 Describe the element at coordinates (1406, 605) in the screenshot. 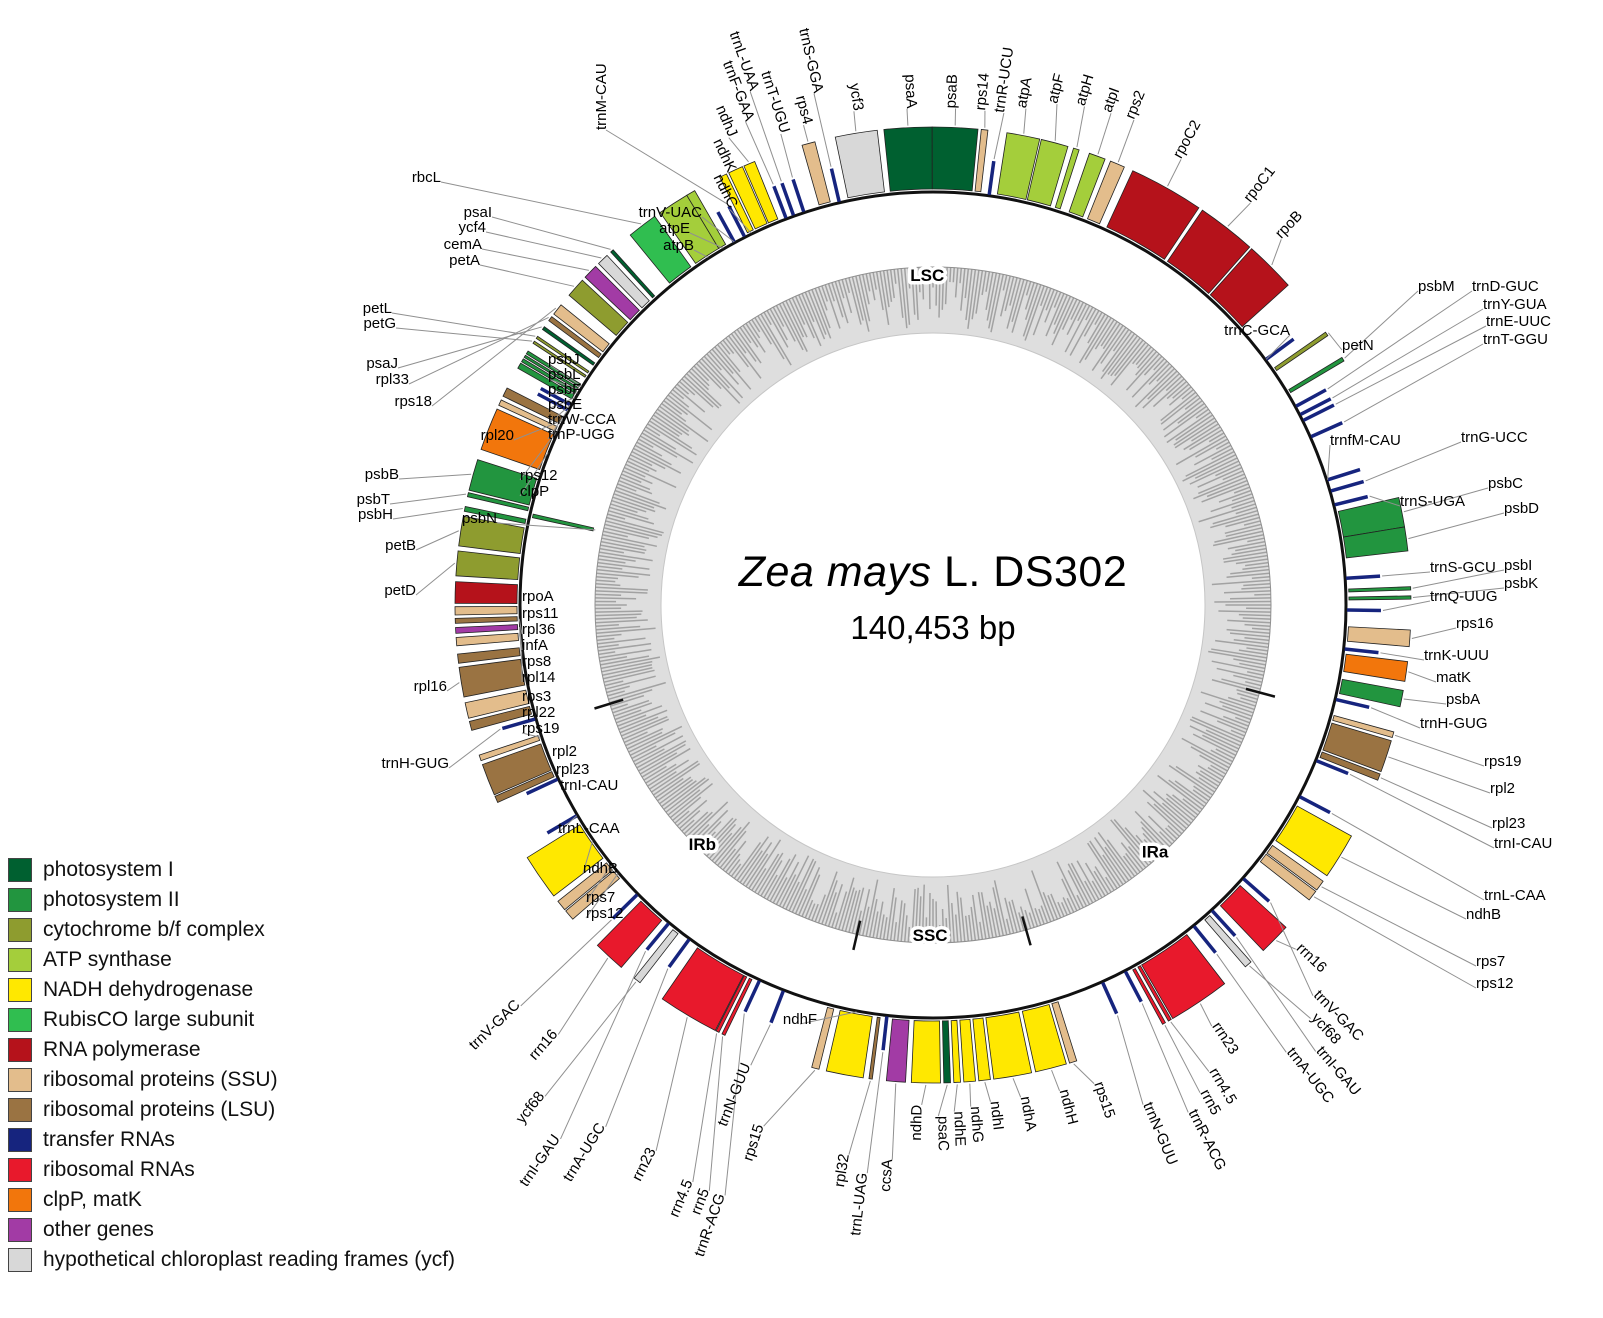

I see `leader-trnQ-UUG` at that location.